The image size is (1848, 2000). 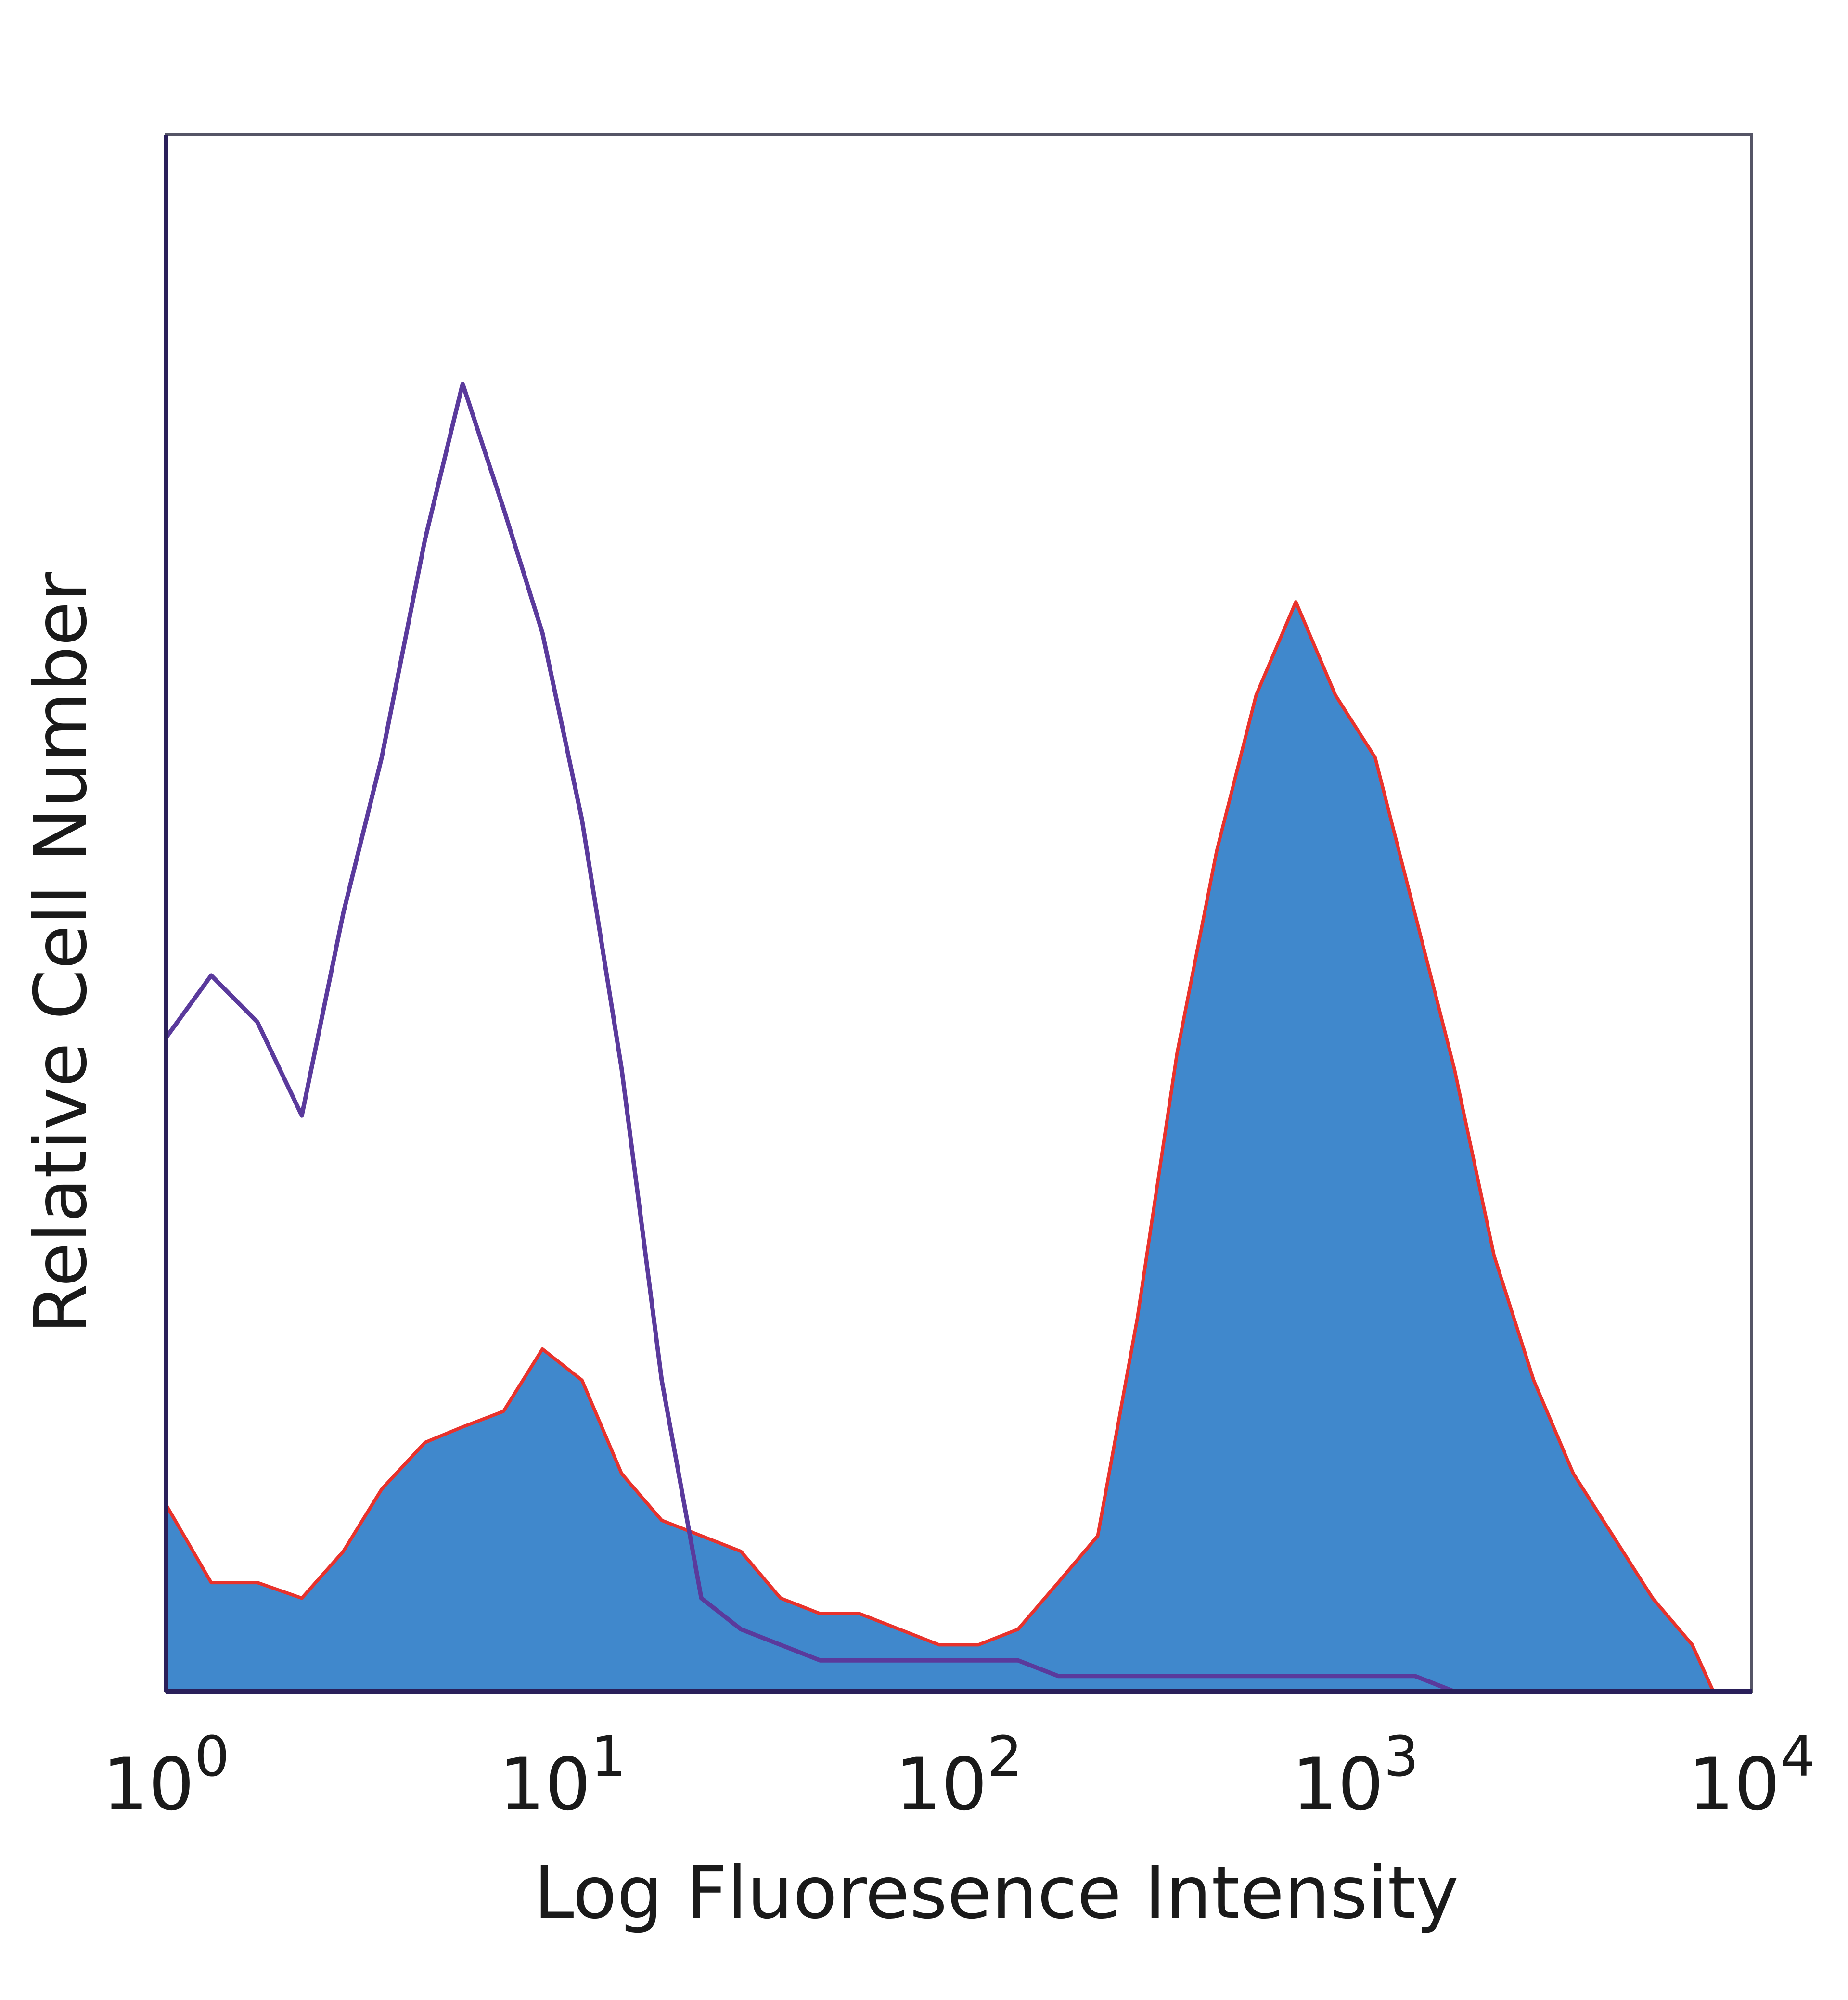 What do you see at coordinates (562, 1776) in the screenshot?
I see `x-tick-label-1: 10¹` at bounding box center [562, 1776].